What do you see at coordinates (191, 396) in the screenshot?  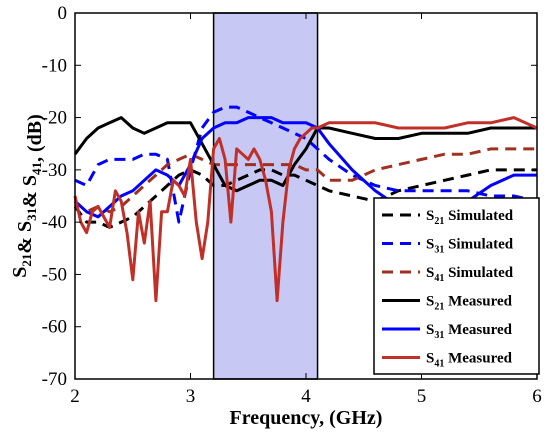 I see `x-tick-label: 3` at bounding box center [191, 396].